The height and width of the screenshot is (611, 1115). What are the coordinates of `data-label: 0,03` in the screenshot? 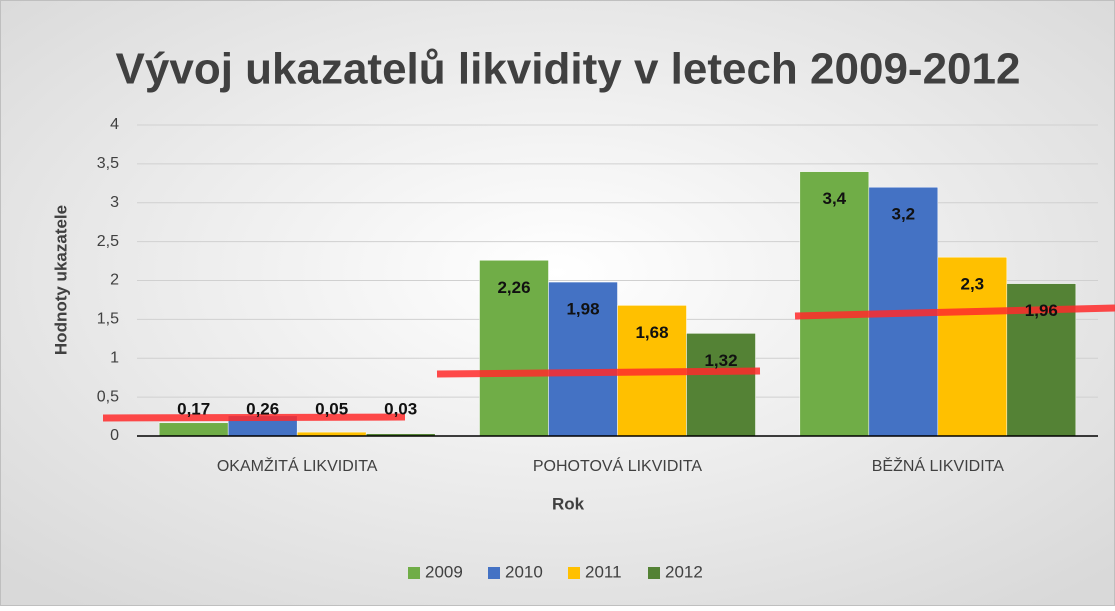 It's located at (400, 408).